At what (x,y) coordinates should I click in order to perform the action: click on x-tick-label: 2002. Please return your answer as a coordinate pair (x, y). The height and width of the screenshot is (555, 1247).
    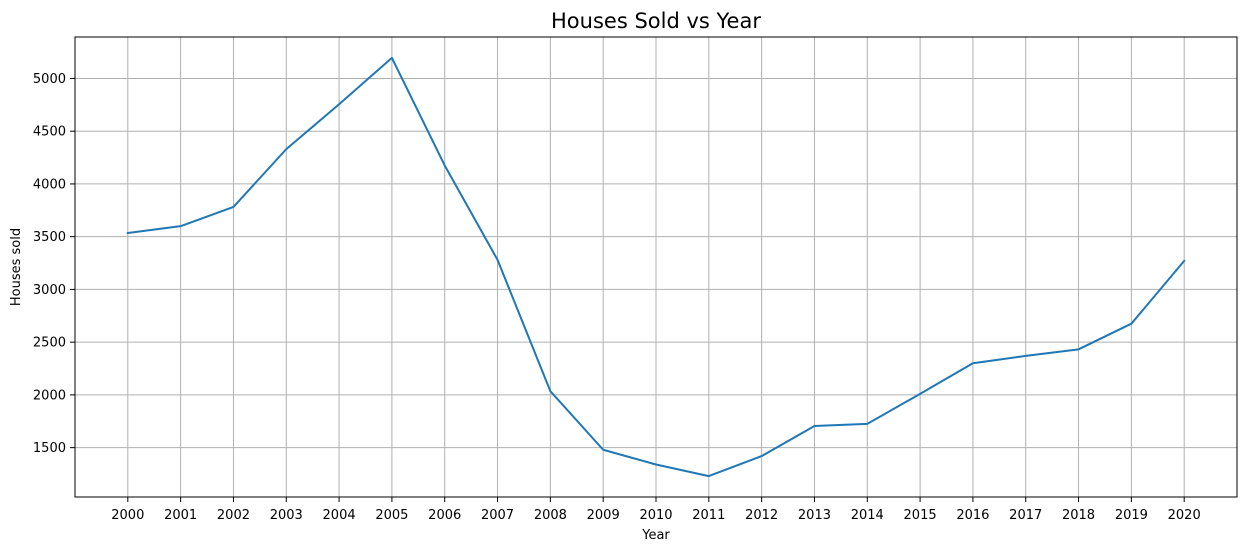
    Looking at the image, I should click on (233, 515).